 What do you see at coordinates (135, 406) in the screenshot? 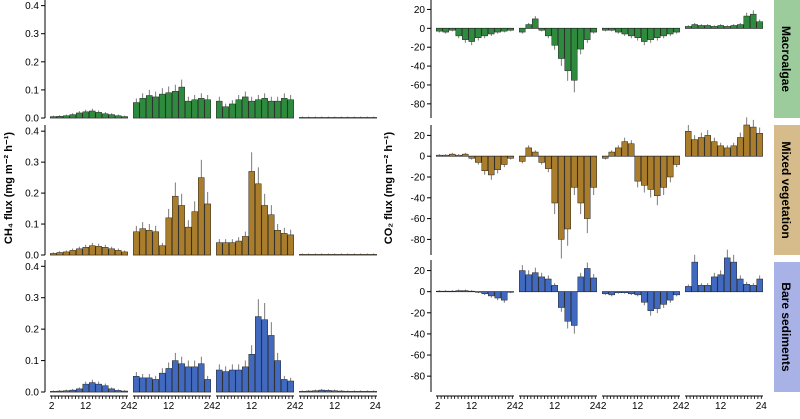
I see `ch4-x-tick-label: 2` at bounding box center [135, 406].